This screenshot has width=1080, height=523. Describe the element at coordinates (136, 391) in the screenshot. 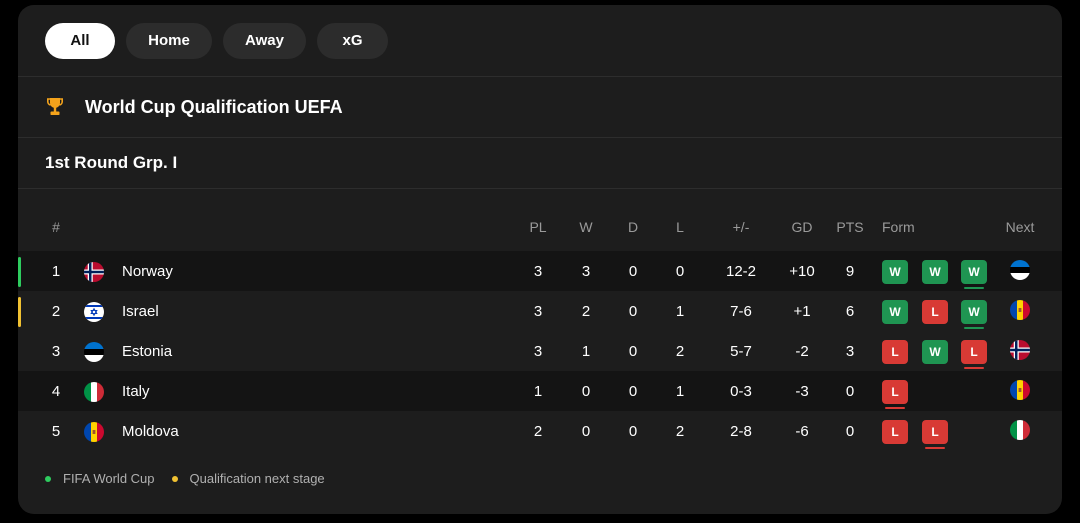

I see `team-name: Italy` at that location.